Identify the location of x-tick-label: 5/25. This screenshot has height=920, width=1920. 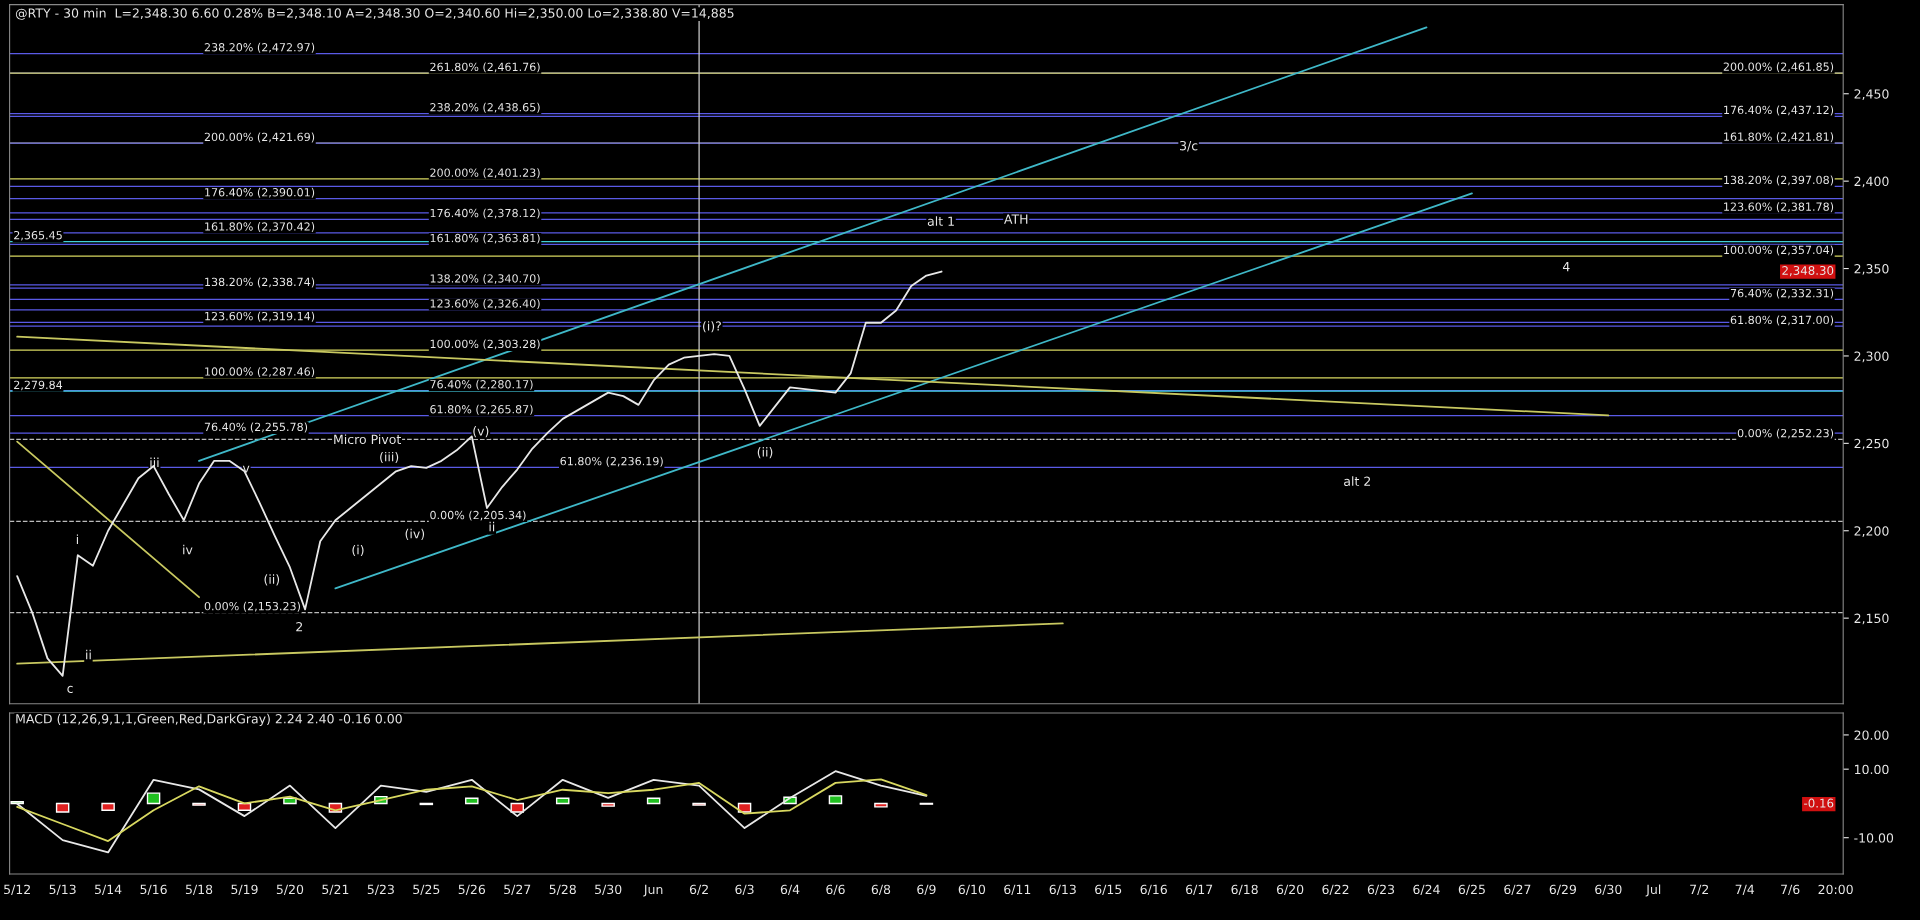
(426, 890).